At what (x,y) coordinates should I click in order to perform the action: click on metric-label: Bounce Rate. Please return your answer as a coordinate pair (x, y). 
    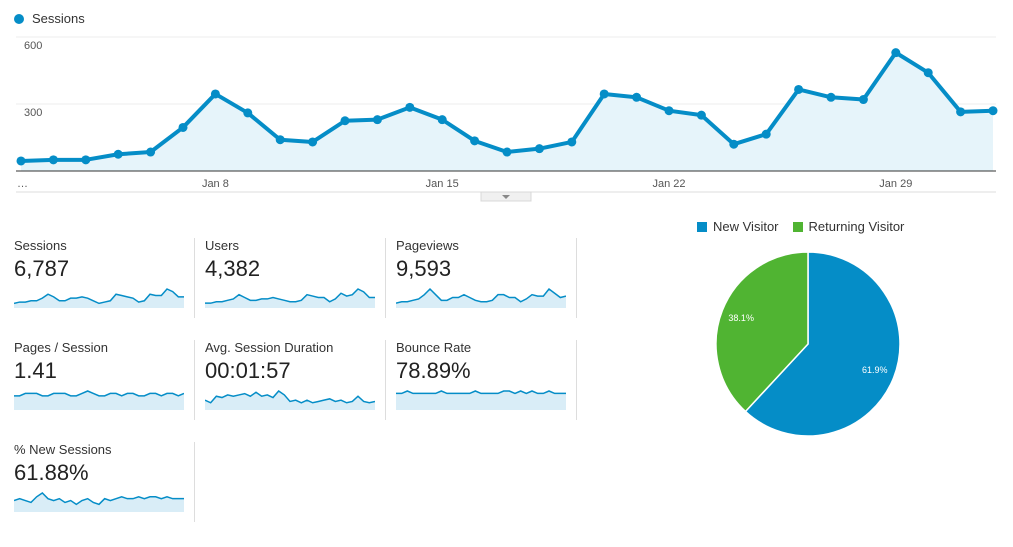
    Looking at the image, I should click on (434, 347).